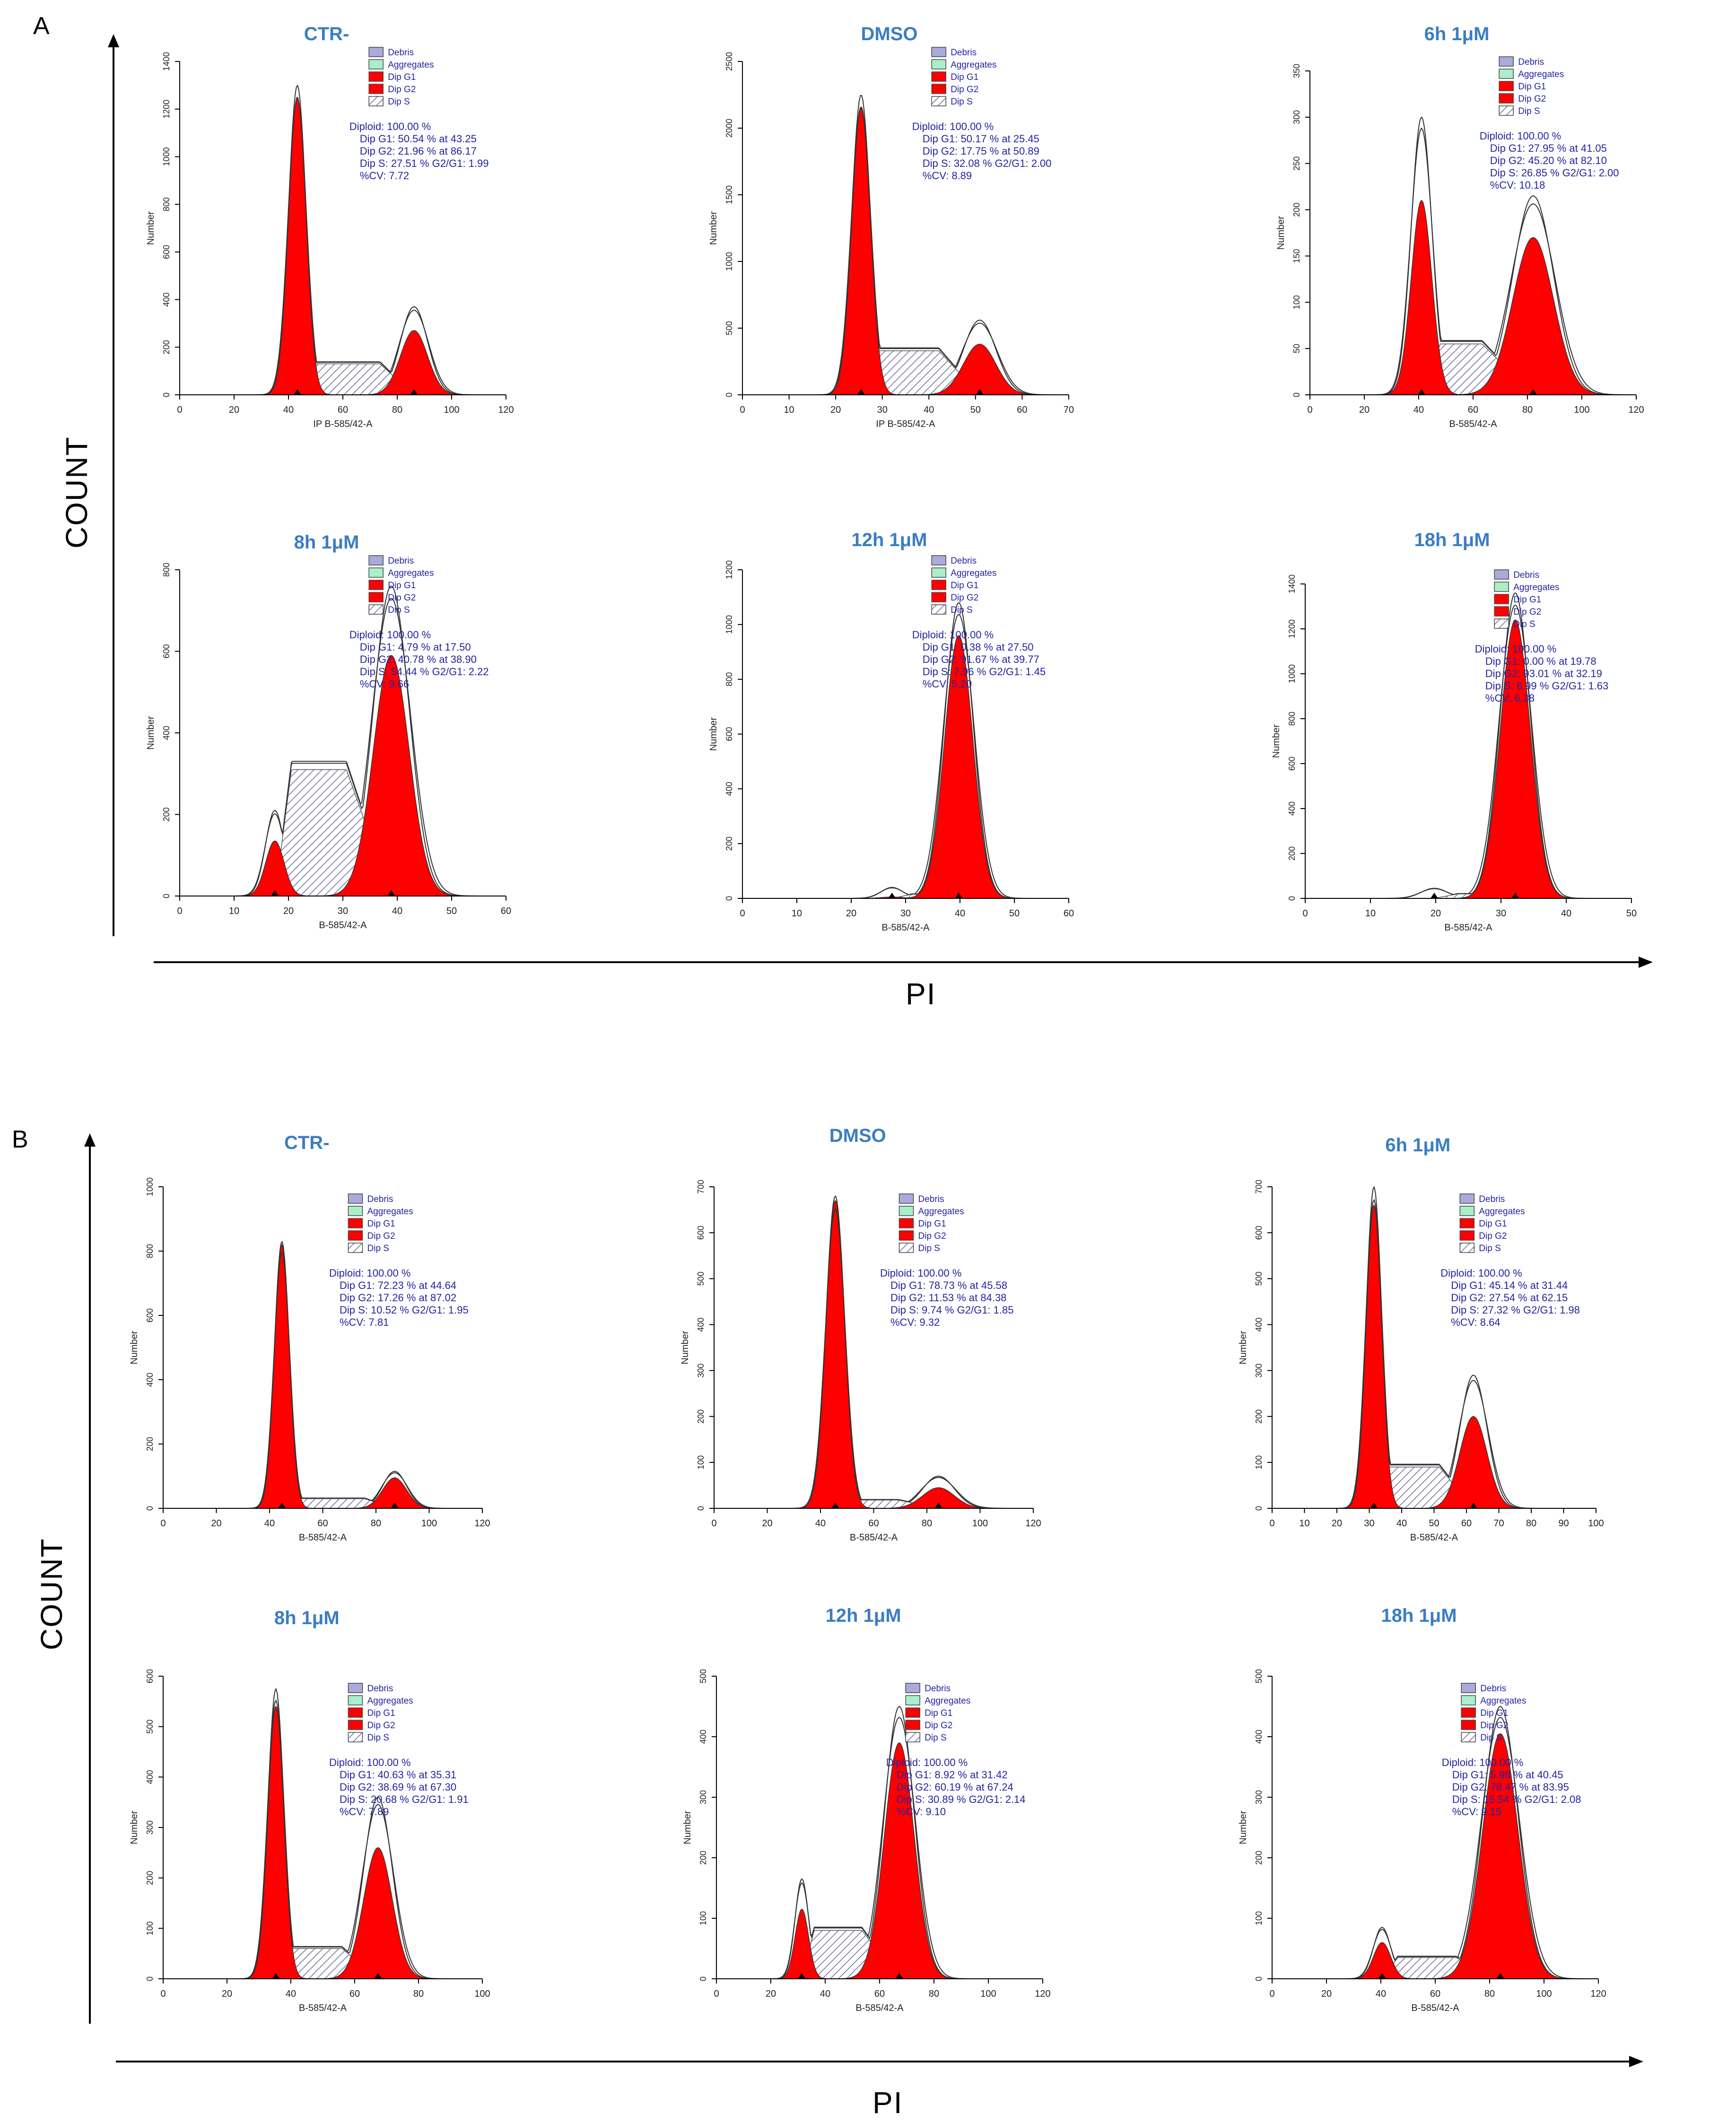 This screenshot has width=1736, height=2123. I want to click on stats-line: Diploid: 100.00 %, so click(390, 127).